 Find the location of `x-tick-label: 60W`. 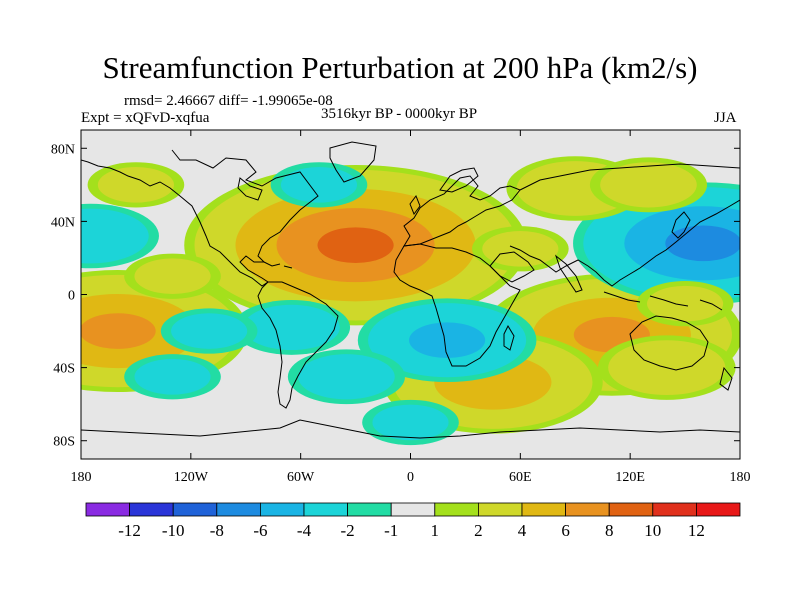

x-tick-label: 60W is located at coordinates (301, 477).